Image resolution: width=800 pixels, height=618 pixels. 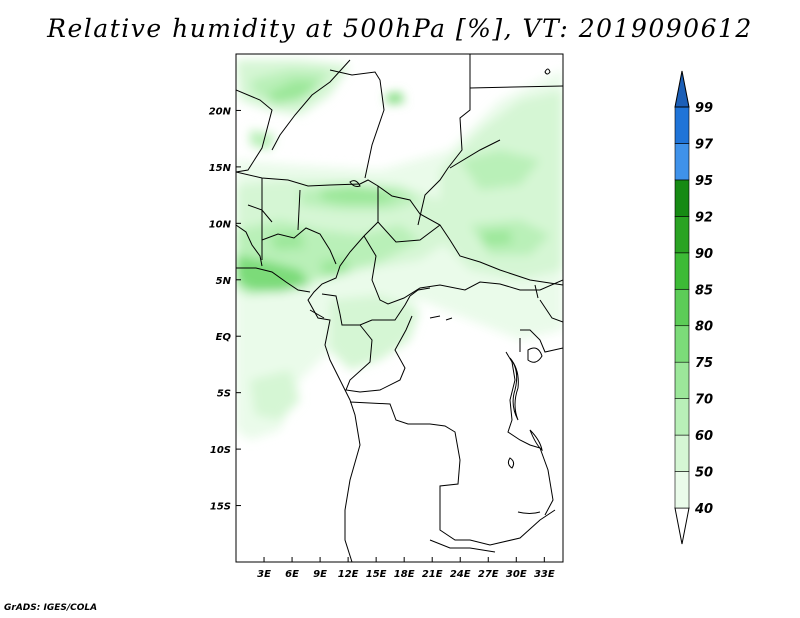 What do you see at coordinates (376, 574) in the screenshot?
I see `lon-tick-label: 15E` at bounding box center [376, 574].